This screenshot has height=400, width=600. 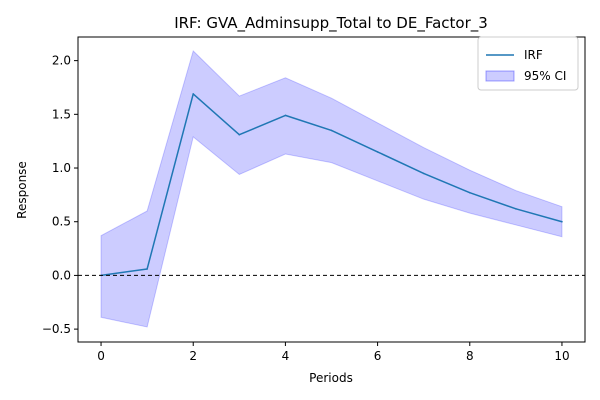 What do you see at coordinates (61, 114) in the screenshot?
I see `y-tick-label: 1.5` at bounding box center [61, 114].